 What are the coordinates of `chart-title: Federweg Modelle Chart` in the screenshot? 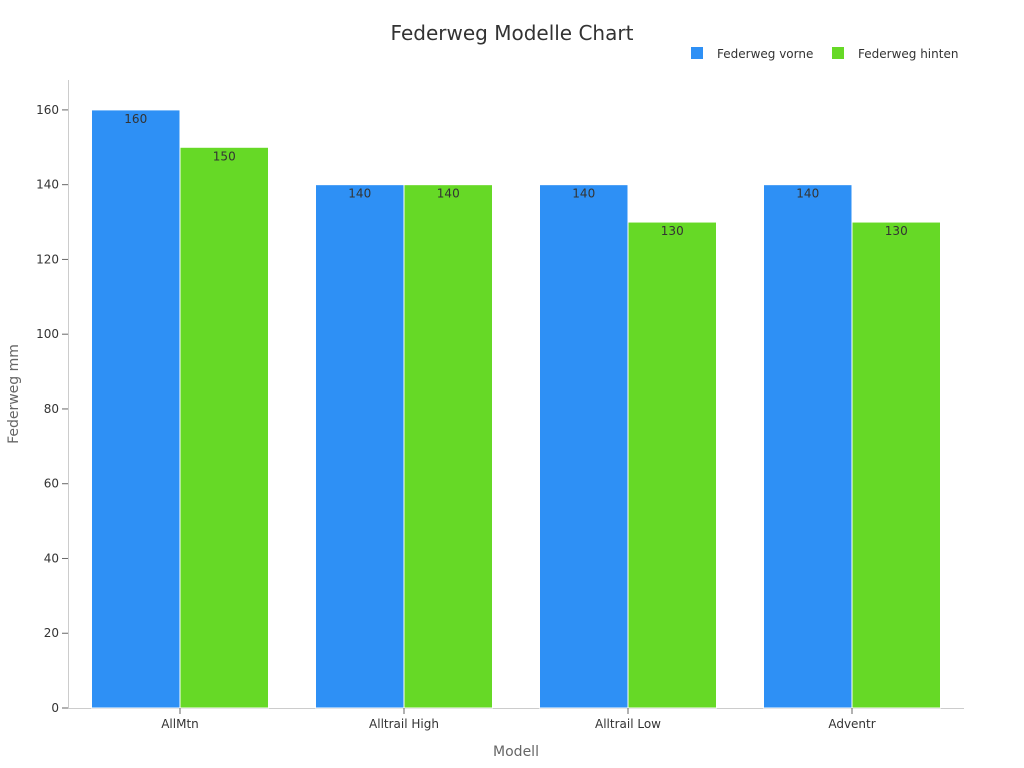 It's located at (512, 33).